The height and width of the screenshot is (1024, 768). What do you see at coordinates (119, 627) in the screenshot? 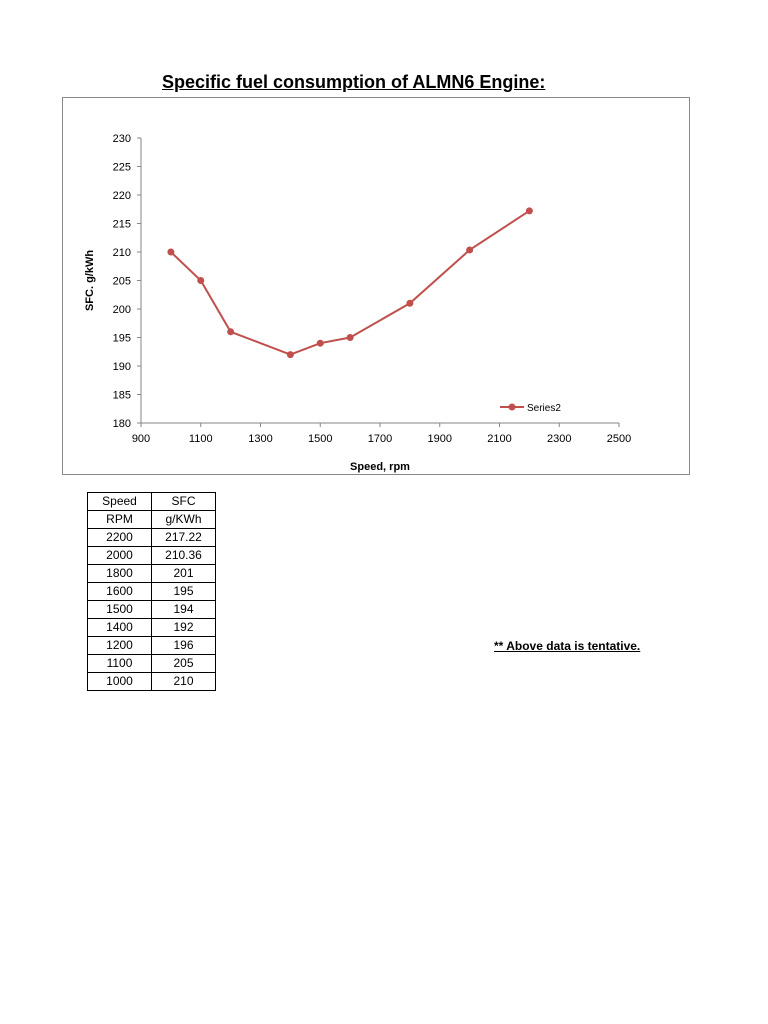
I see `speed-cell: 1400` at bounding box center [119, 627].